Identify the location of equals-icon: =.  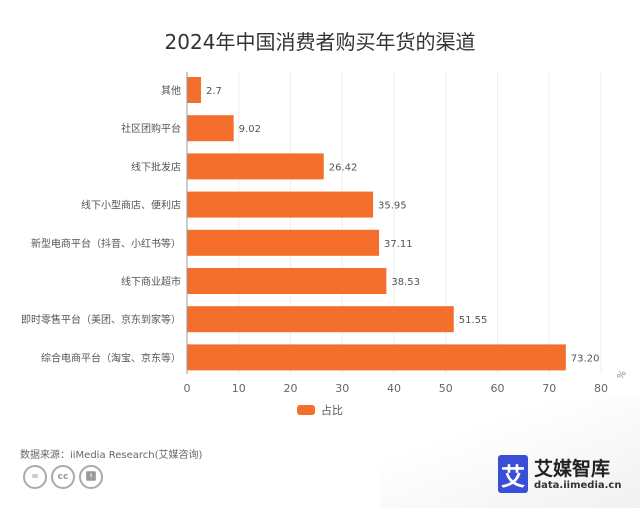
(35, 477).